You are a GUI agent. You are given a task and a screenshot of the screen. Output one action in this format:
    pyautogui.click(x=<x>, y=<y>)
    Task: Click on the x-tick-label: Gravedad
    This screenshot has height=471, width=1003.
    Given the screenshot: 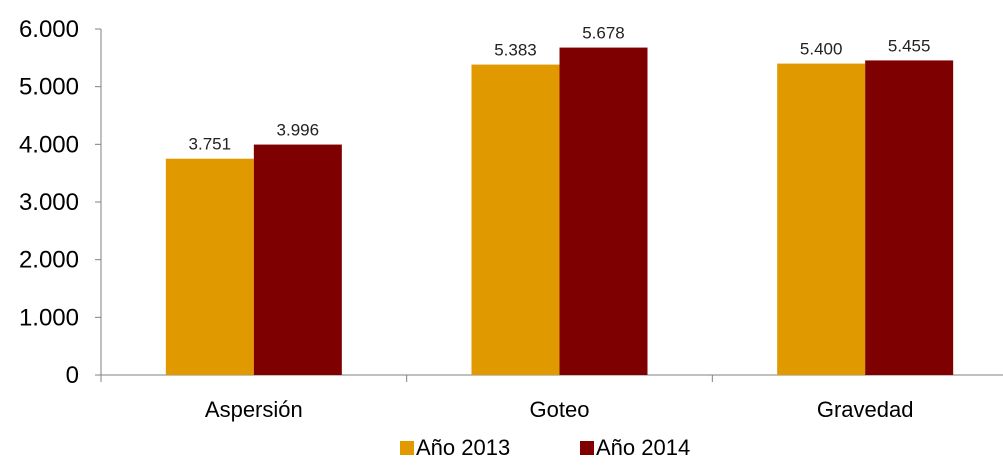 What is the action you would take?
    pyautogui.click(x=865, y=409)
    